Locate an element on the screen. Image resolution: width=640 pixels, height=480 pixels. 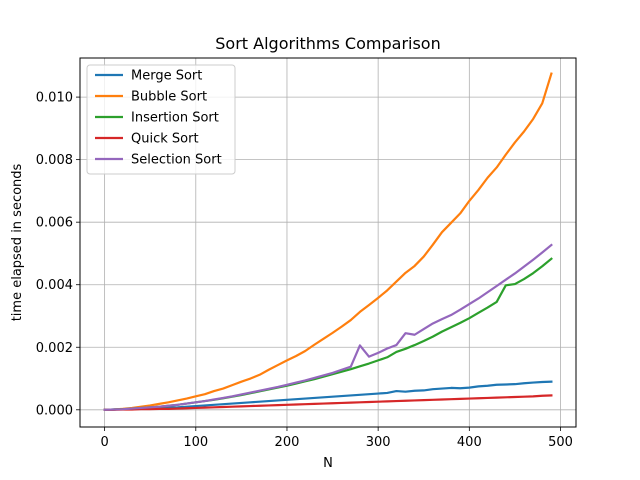
chart-title: Sort Algorithms Comparison is located at coordinates (327, 43).